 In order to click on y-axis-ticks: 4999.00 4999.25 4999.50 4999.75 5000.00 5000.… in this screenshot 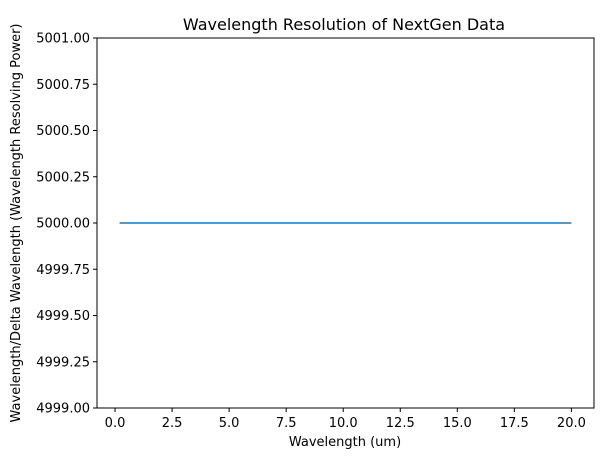, I will do `click(66, 224)`.